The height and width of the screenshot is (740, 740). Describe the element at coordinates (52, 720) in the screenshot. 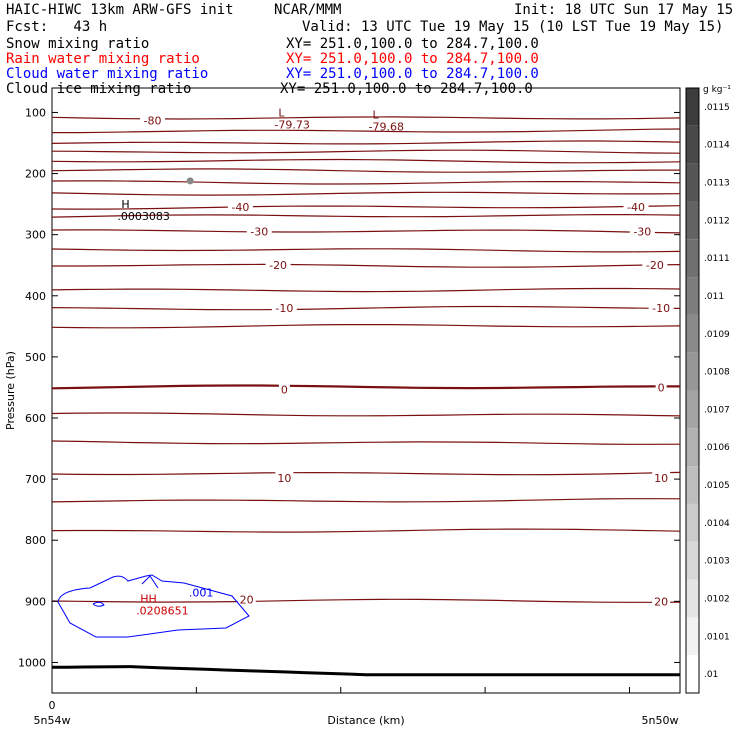

I see `x-left-label: 5n54w` at that location.